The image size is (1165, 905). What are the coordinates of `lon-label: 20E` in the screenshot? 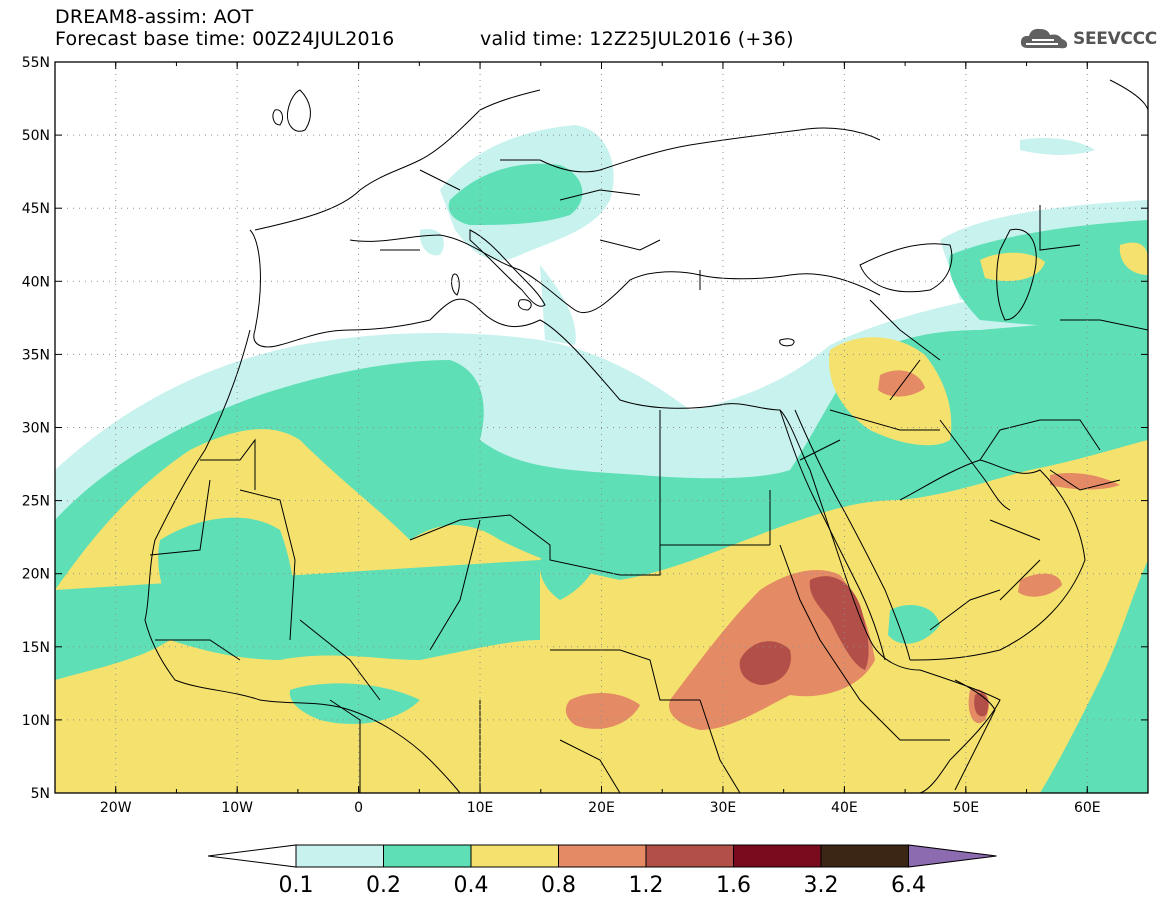 It's located at (601, 808).